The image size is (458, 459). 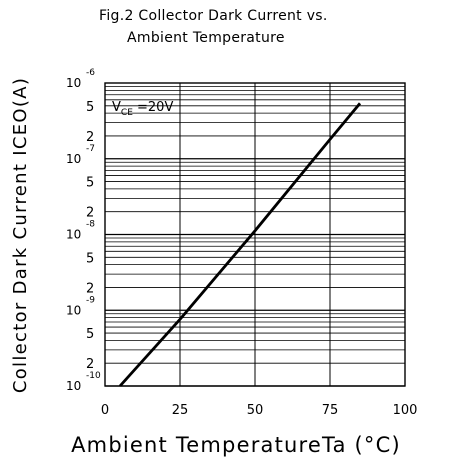 What do you see at coordinates (20, 235) in the screenshot?
I see `y-axis-label: Collector Dark Current ICEO(A)` at bounding box center [20, 235].